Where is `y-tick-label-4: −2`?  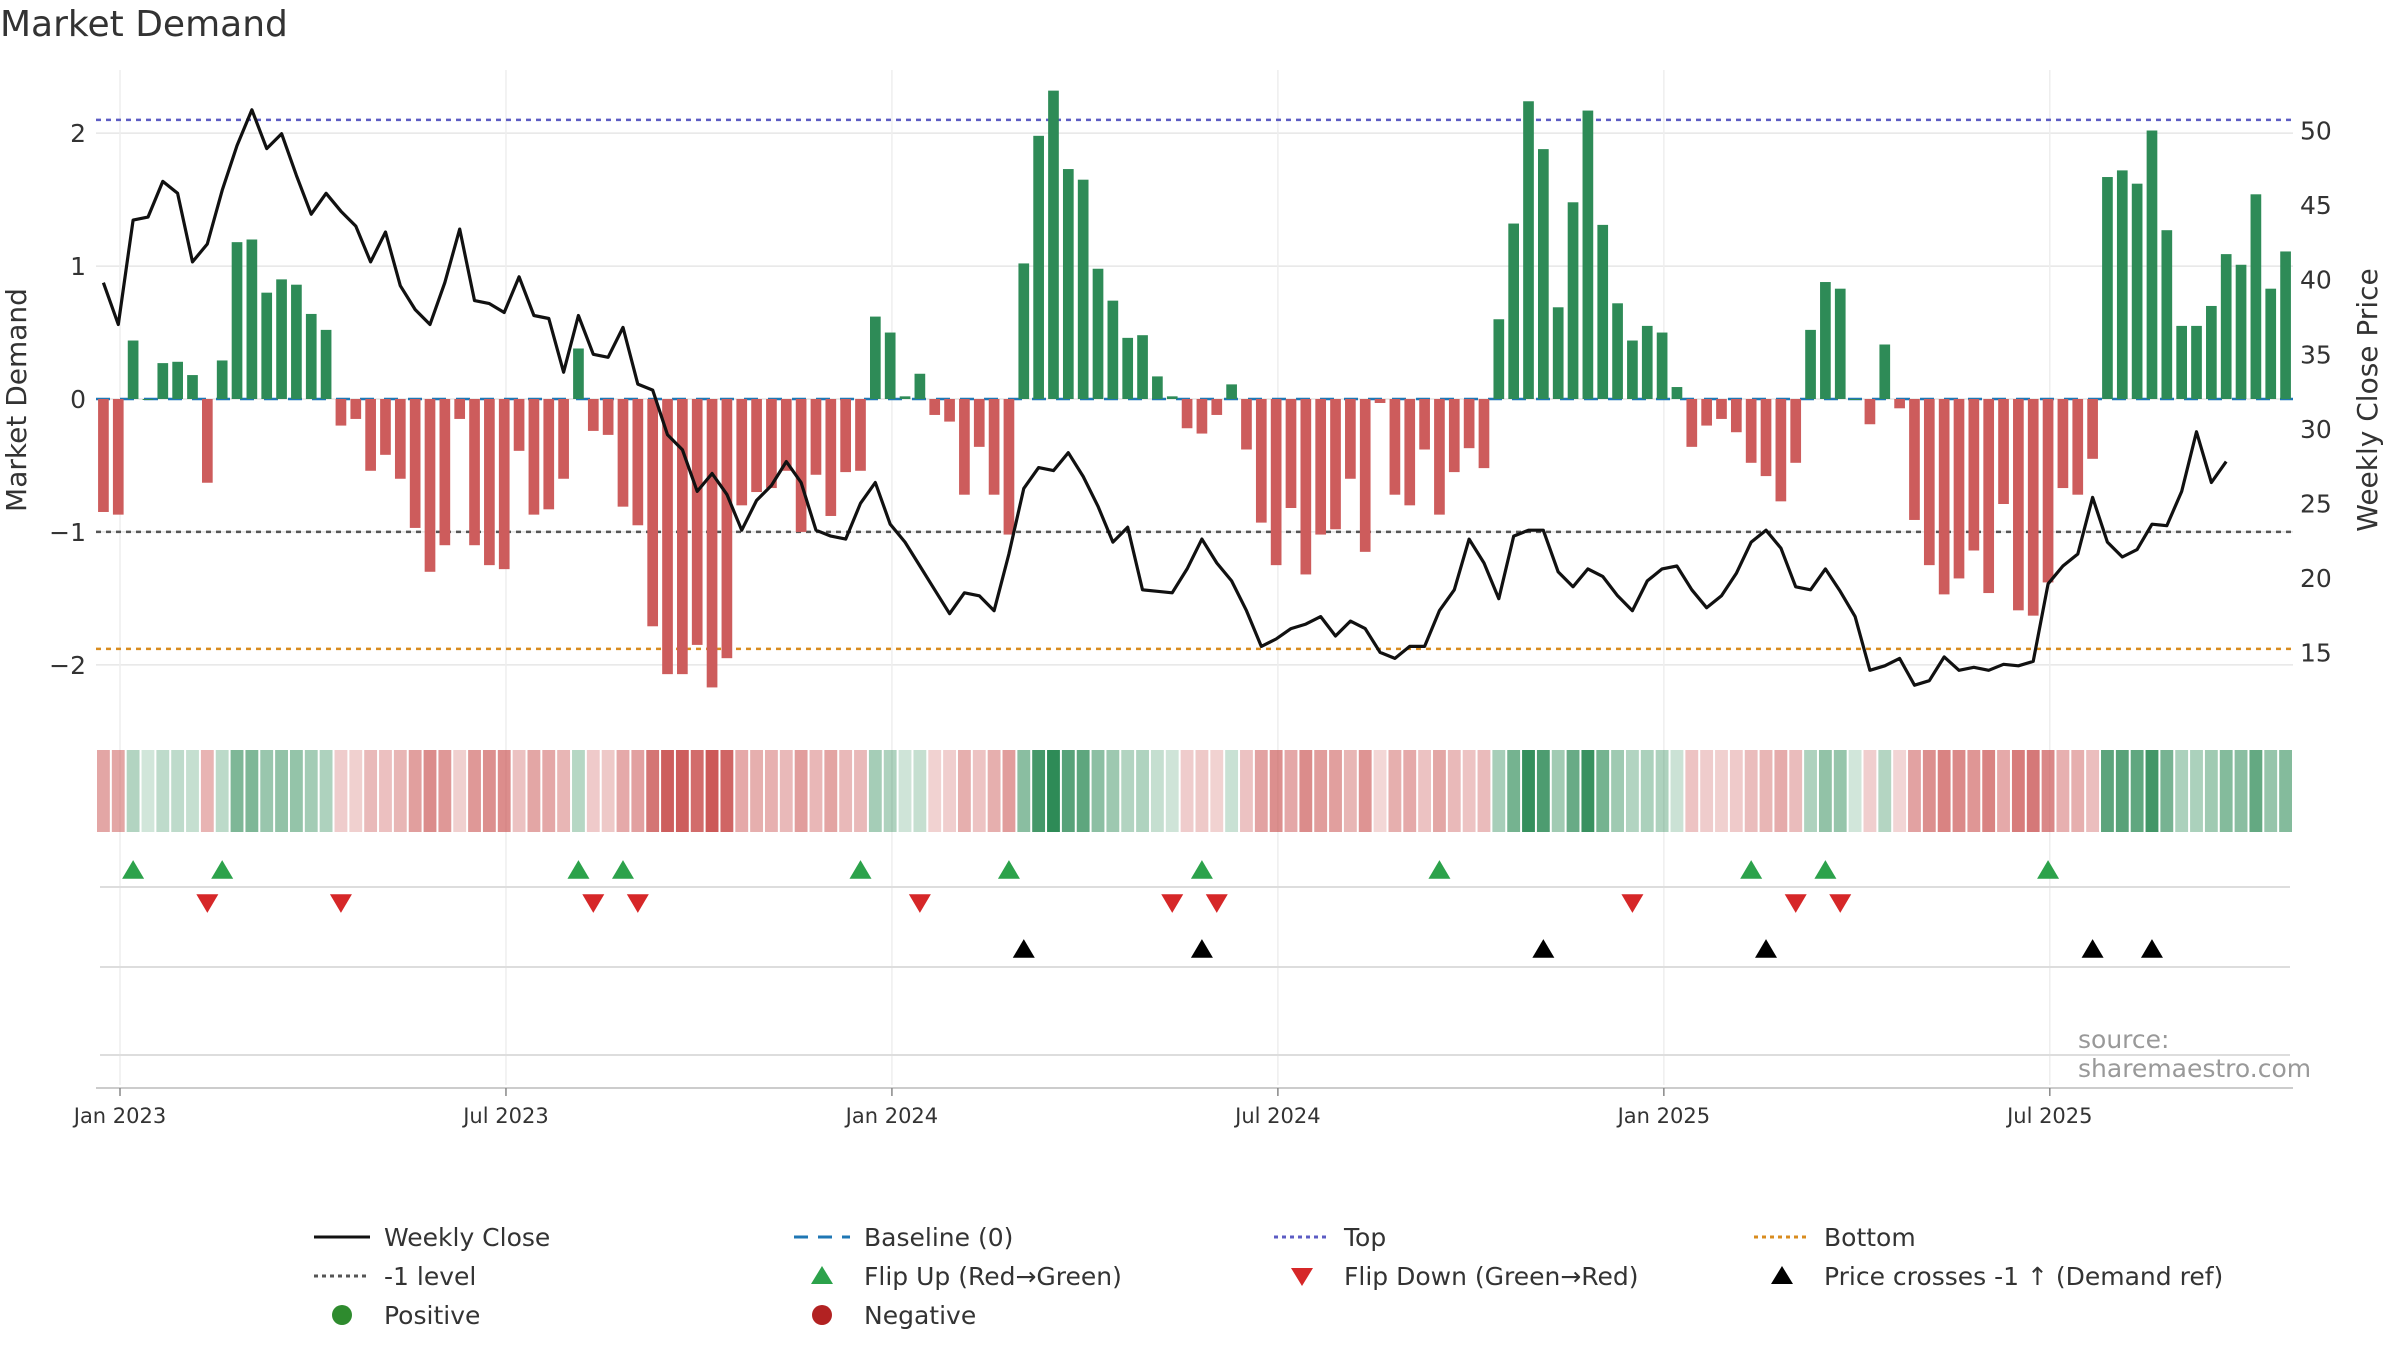
y-tick-label-4: −2 is located at coordinates (67, 665).